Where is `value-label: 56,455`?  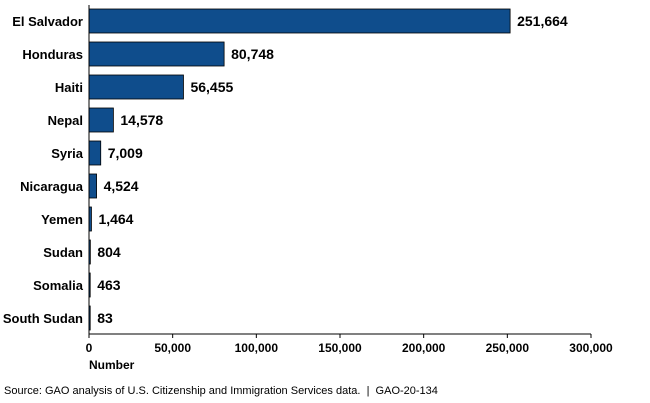 value-label: 56,455 is located at coordinates (211, 87).